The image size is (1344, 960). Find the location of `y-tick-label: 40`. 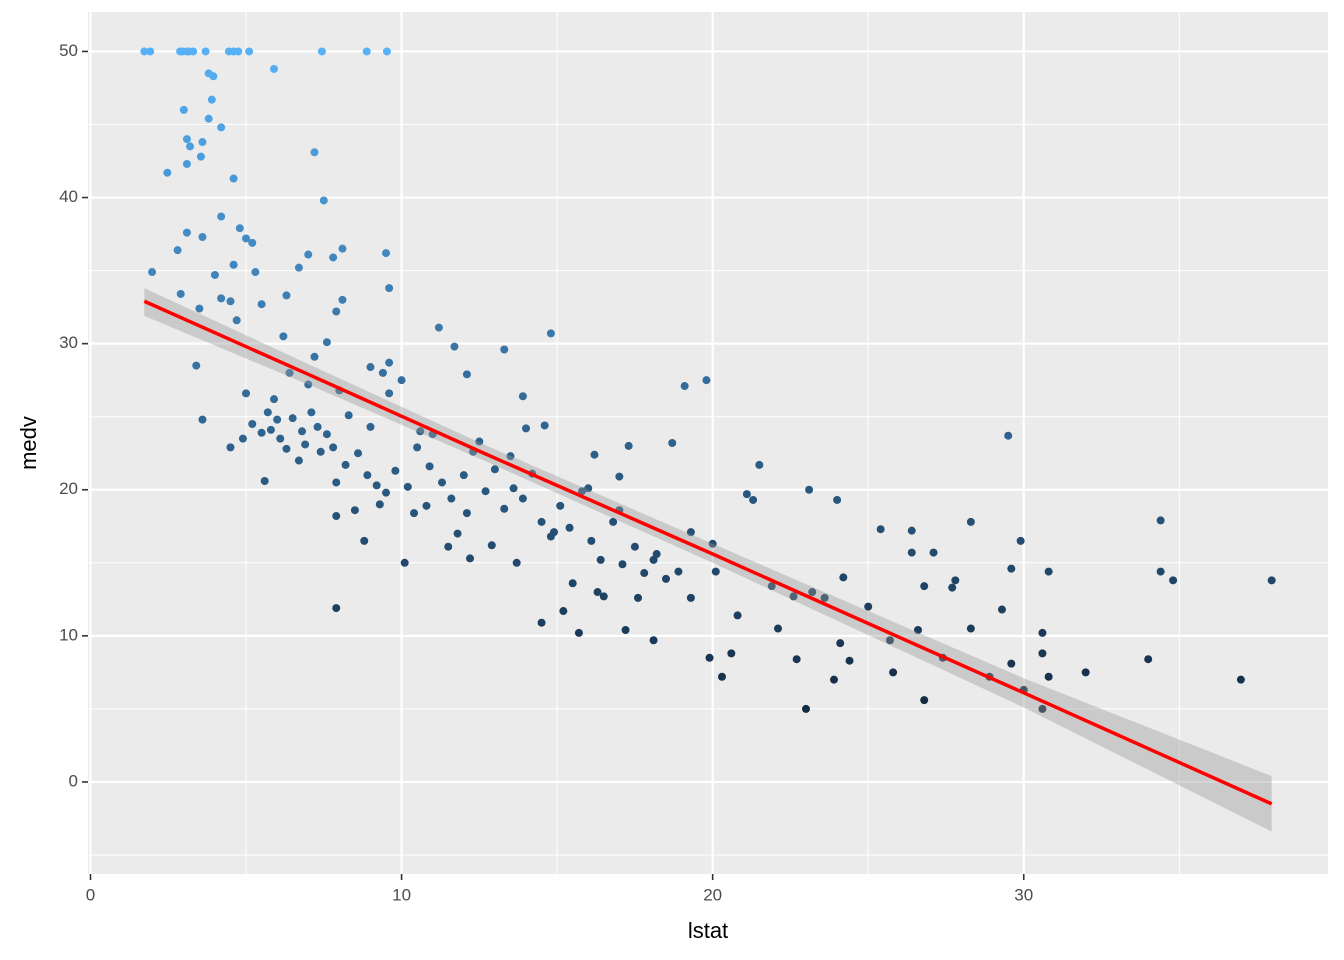

y-tick-label: 40 is located at coordinates (68, 196).